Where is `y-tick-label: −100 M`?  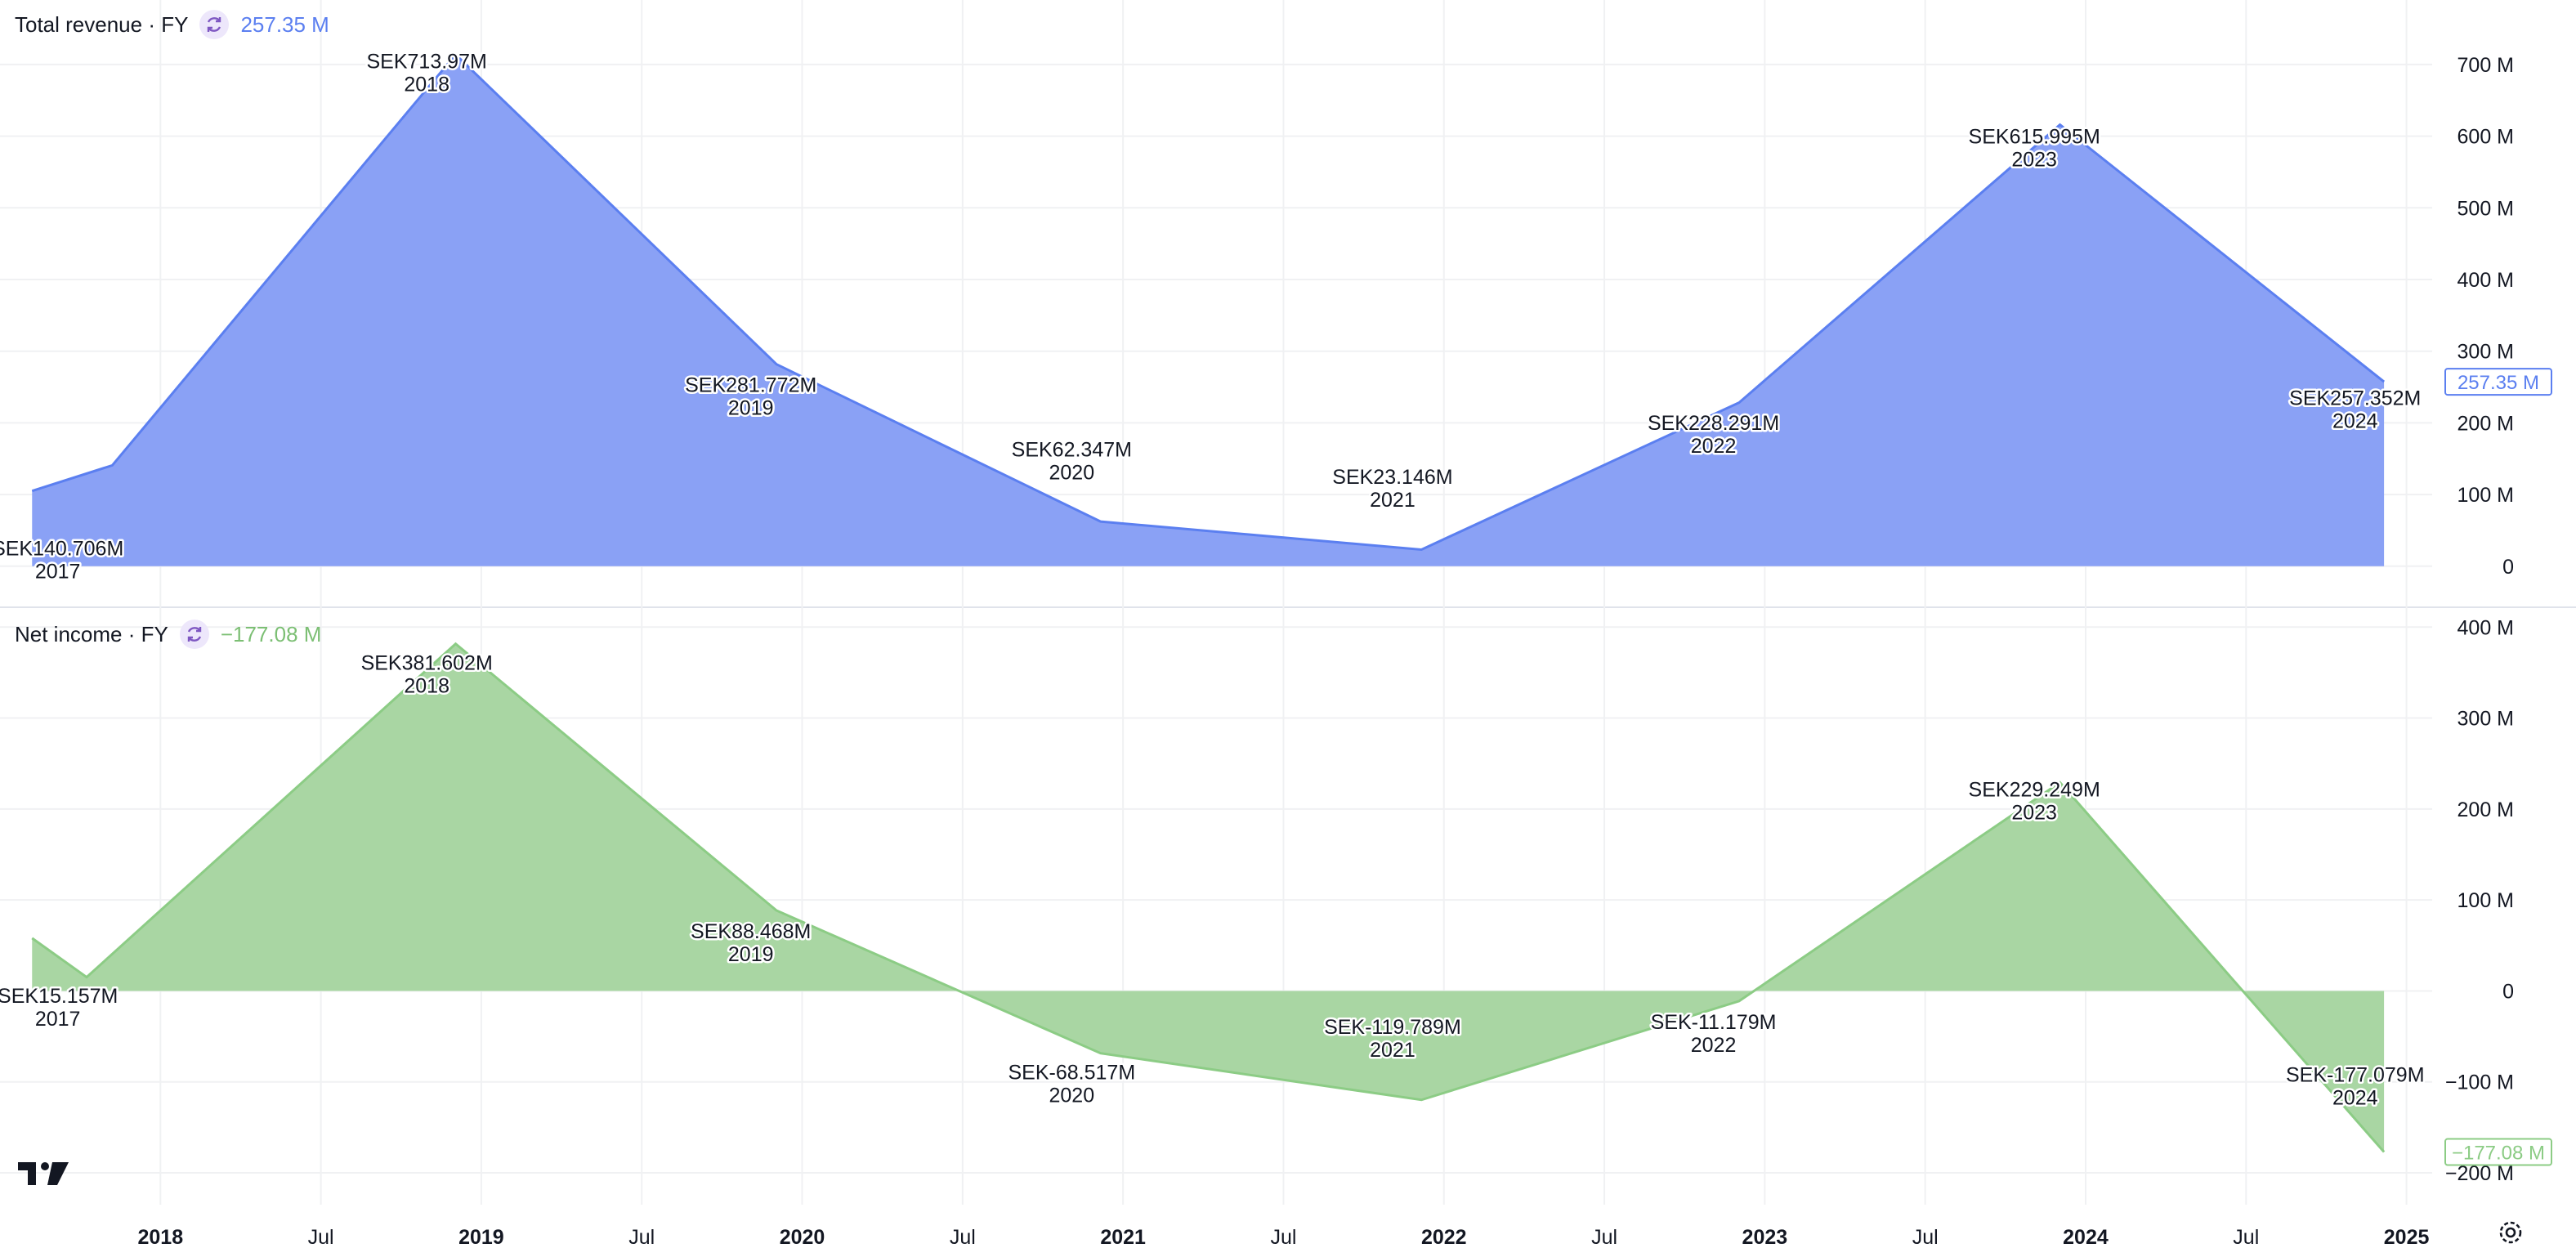
y-tick-label: −100 M is located at coordinates (2479, 1083).